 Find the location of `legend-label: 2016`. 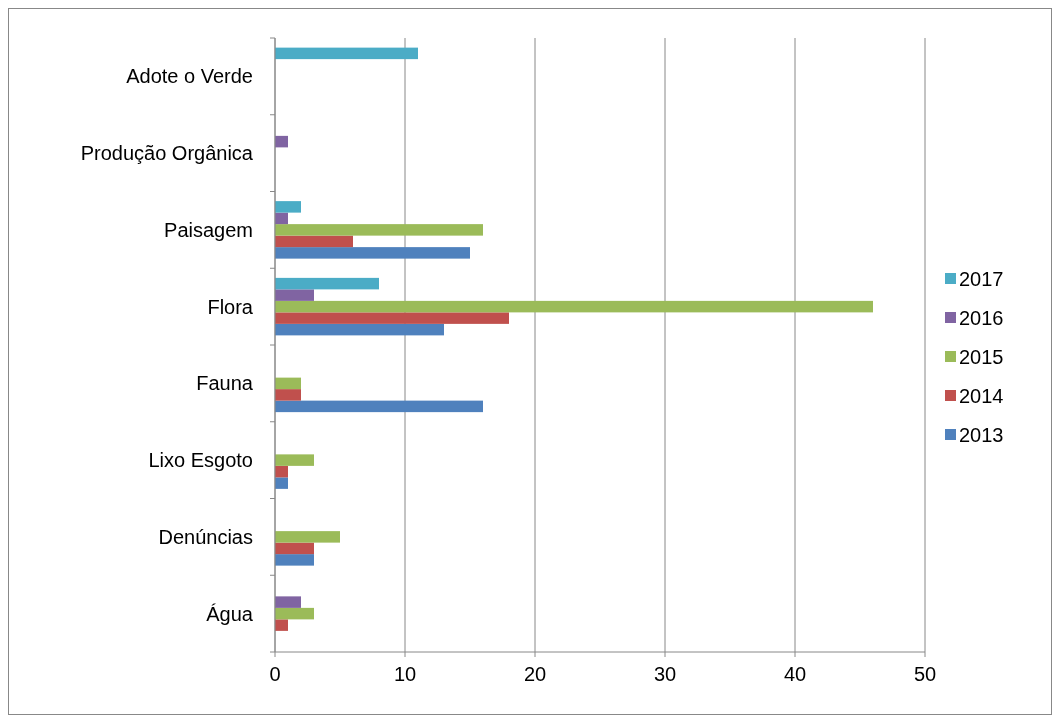

legend-label: 2016 is located at coordinates (981, 318).